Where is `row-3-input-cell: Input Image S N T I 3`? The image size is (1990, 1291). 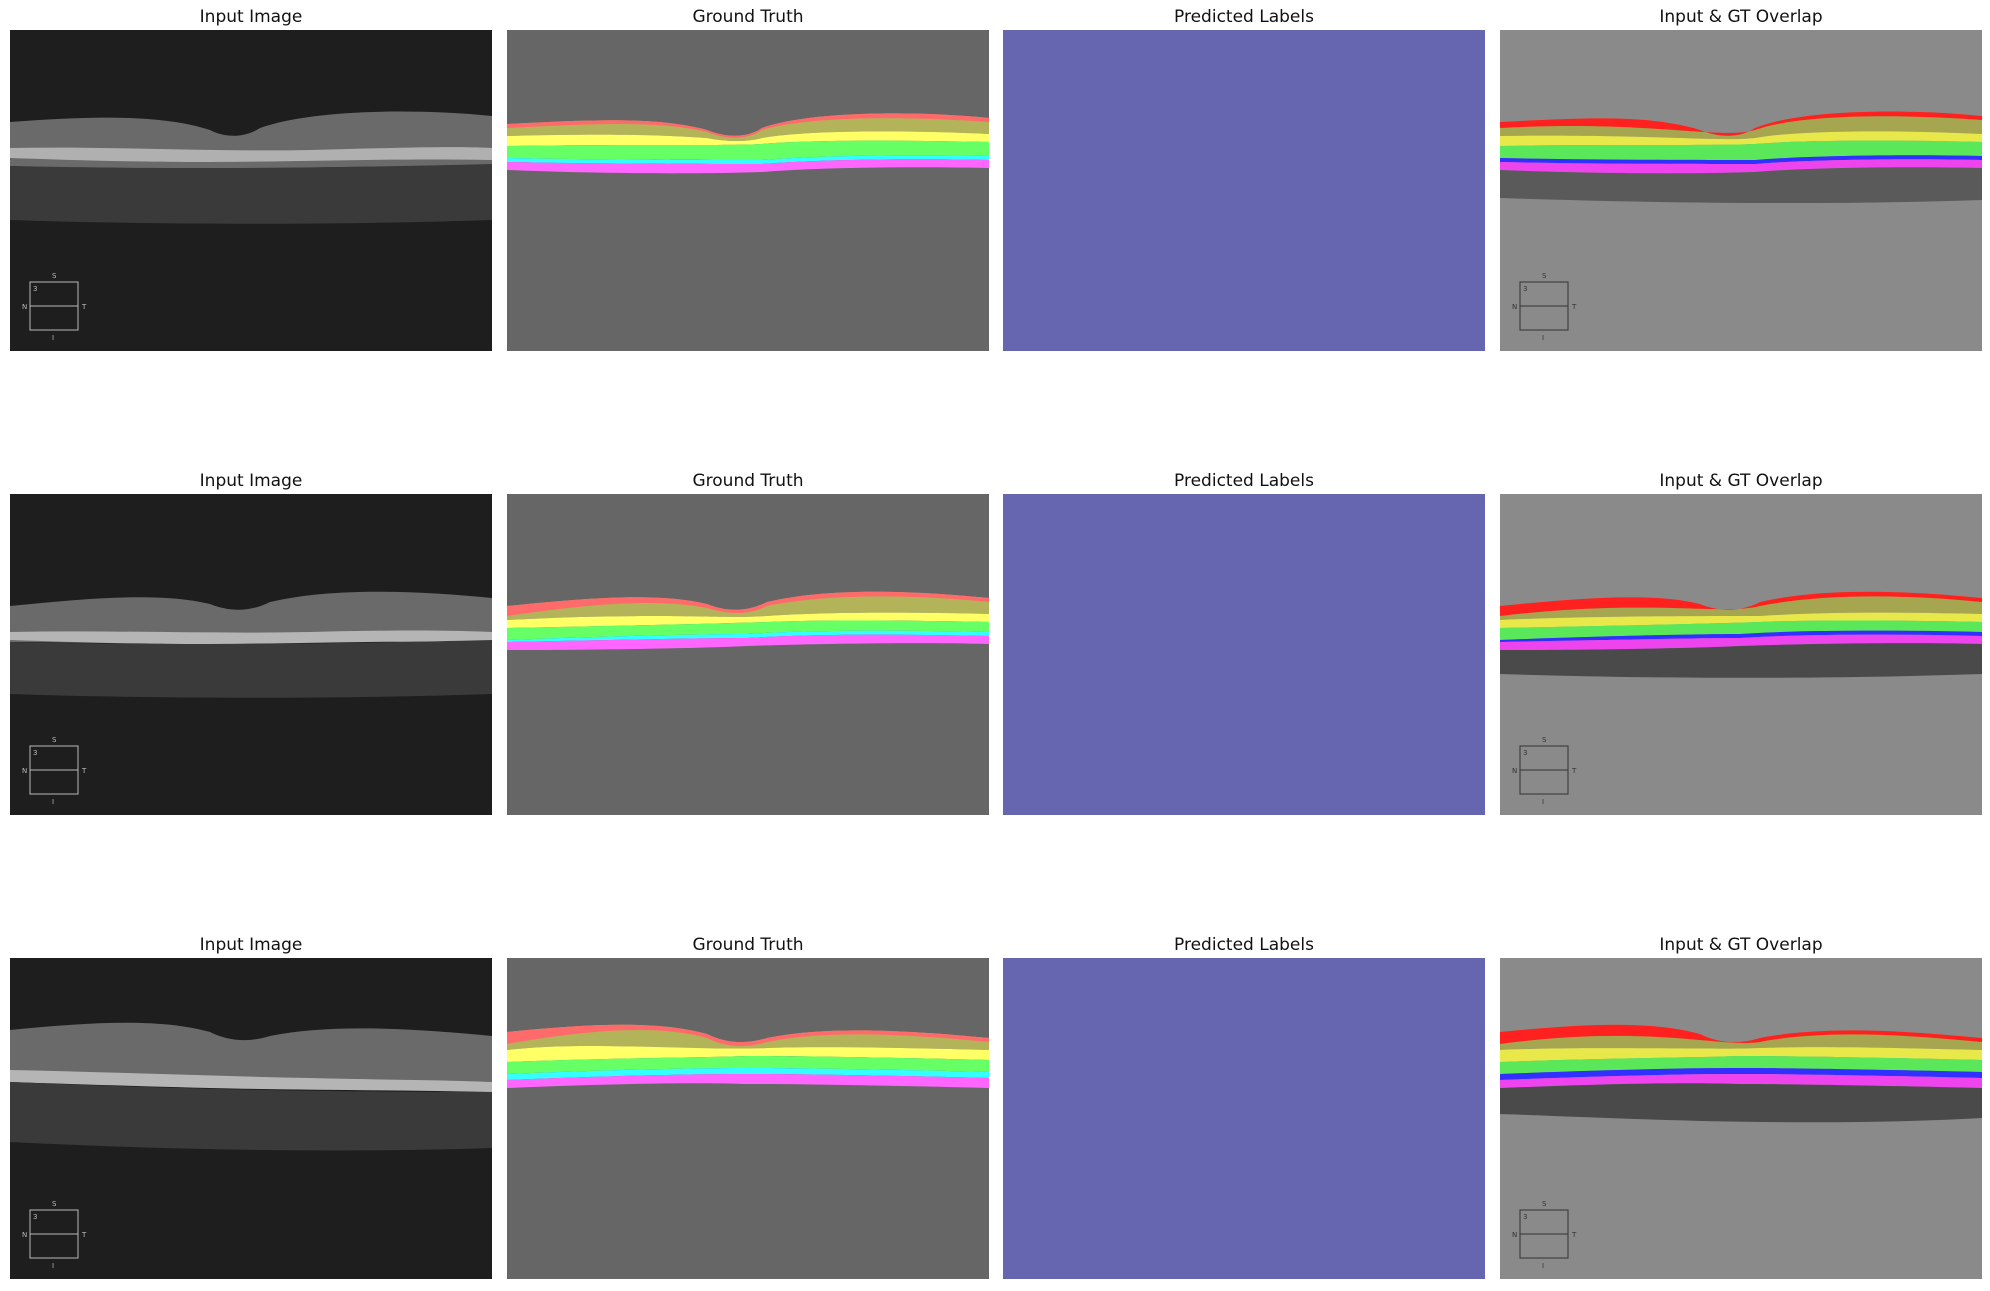 row-3-input-cell: Input Image S N T I 3 is located at coordinates (251, 1109).